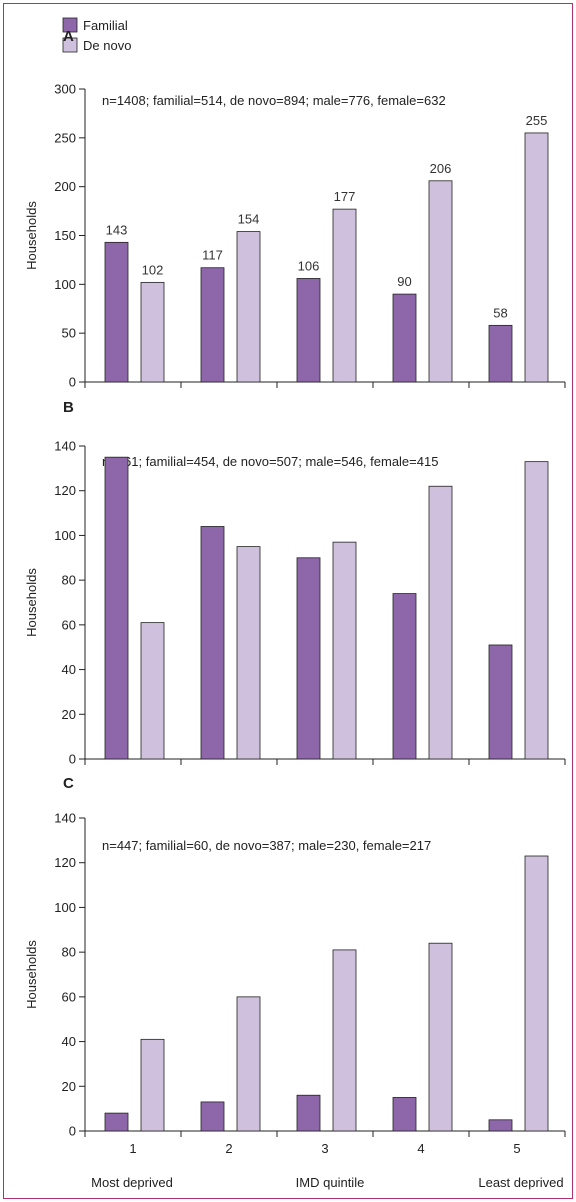 The height and width of the screenshot is (1202, 576). I want to click on y-tick-label: 50, so click(69, 333).